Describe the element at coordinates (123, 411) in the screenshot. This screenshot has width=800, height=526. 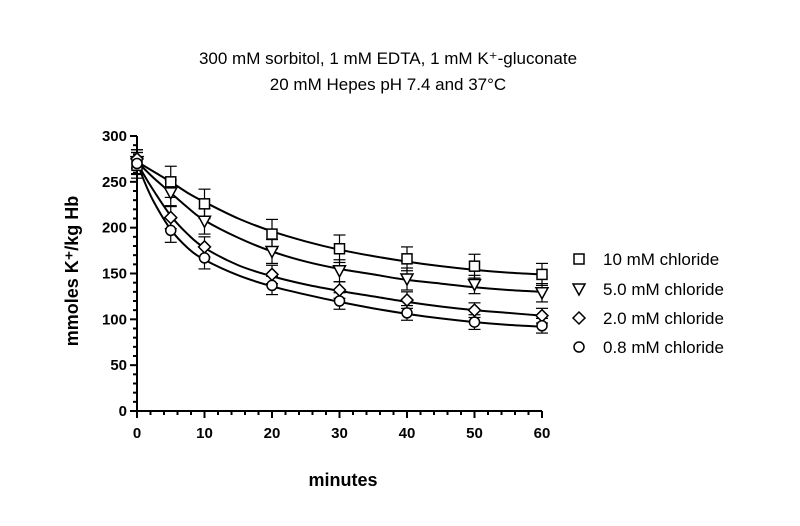
I see `y-tick-label: 0` at that location.